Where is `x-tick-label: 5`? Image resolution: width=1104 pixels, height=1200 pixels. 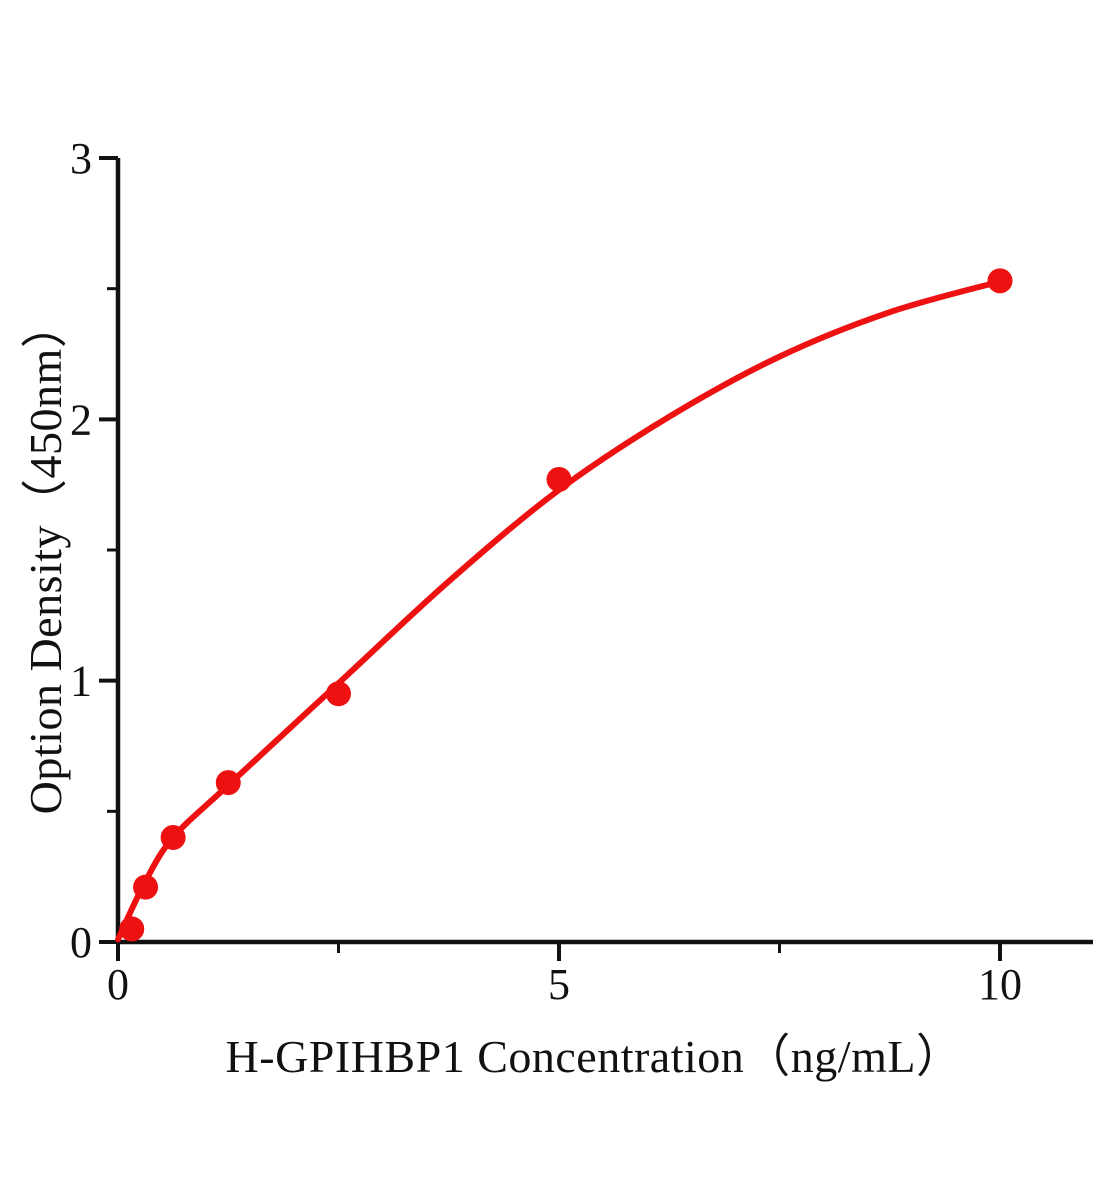 x-tick-label: 5 is located at coordinates (559, 984).